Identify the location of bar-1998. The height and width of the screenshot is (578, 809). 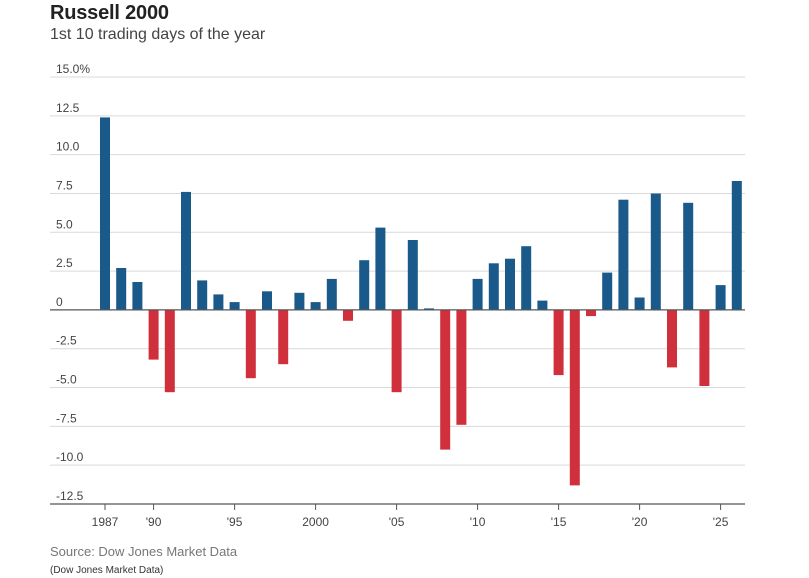
(283, 337).